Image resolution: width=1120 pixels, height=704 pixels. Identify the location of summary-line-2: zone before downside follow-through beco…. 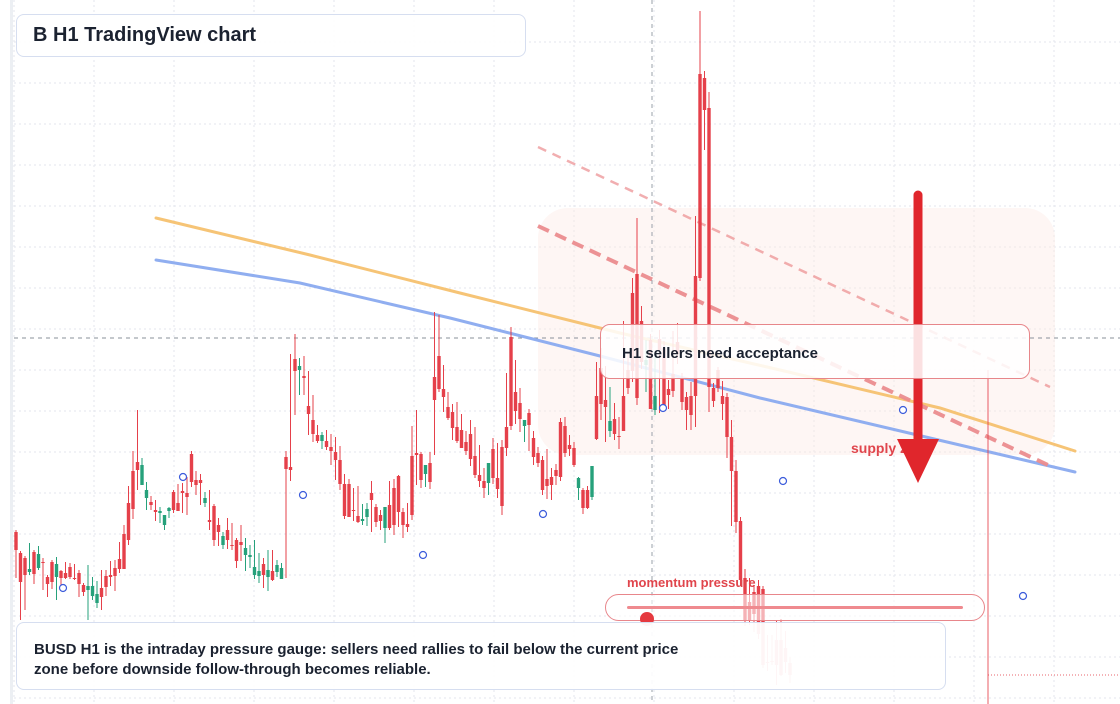
(232, 669).